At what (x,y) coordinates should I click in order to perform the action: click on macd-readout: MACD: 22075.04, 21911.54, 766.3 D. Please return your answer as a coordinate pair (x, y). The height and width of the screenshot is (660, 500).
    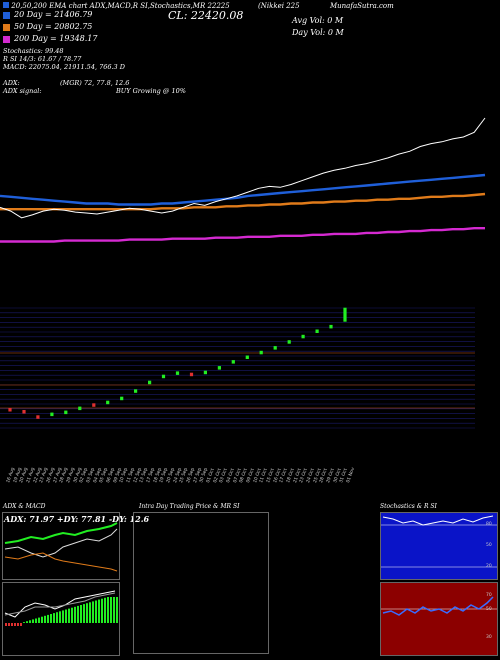
    Looking at the image, I should click on (64, 67).